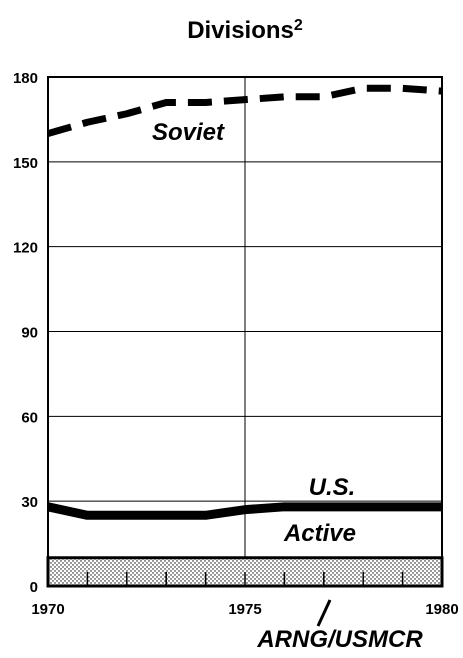  I want to click on x-tick-label: 1980, so click(441, 609).